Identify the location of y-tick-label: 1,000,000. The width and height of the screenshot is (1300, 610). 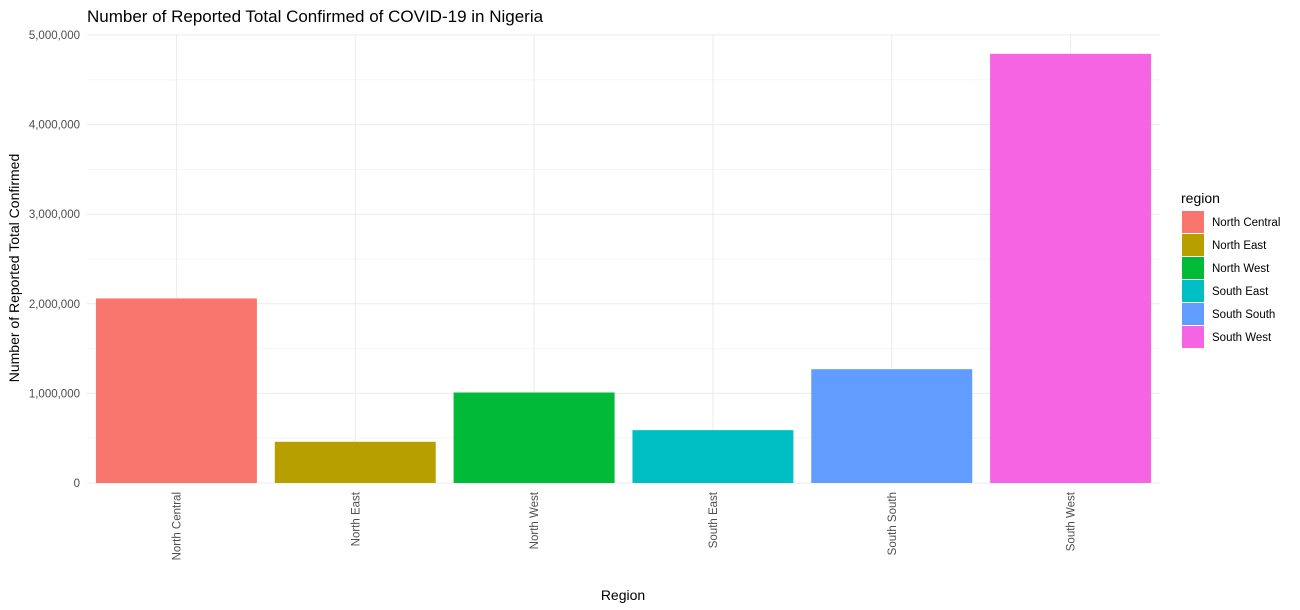
(54, 394).